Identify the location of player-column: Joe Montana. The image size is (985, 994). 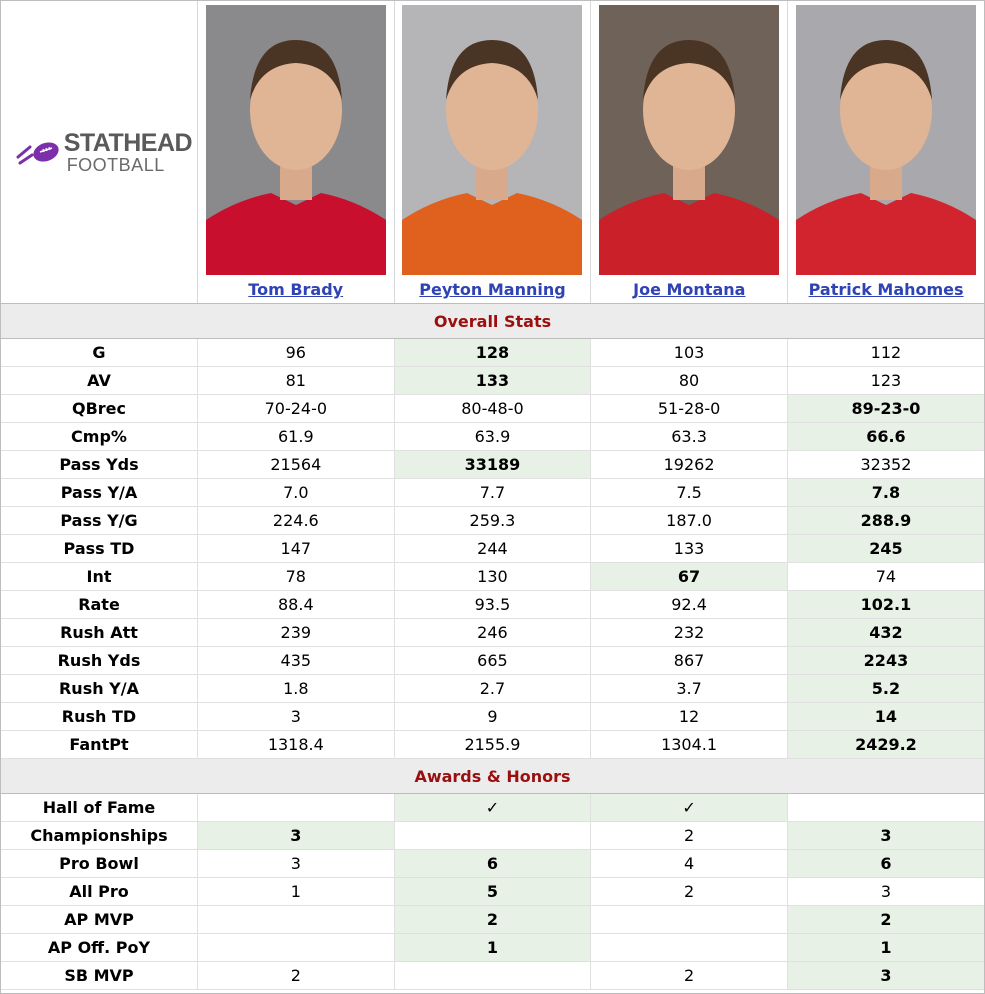
(690, 152).